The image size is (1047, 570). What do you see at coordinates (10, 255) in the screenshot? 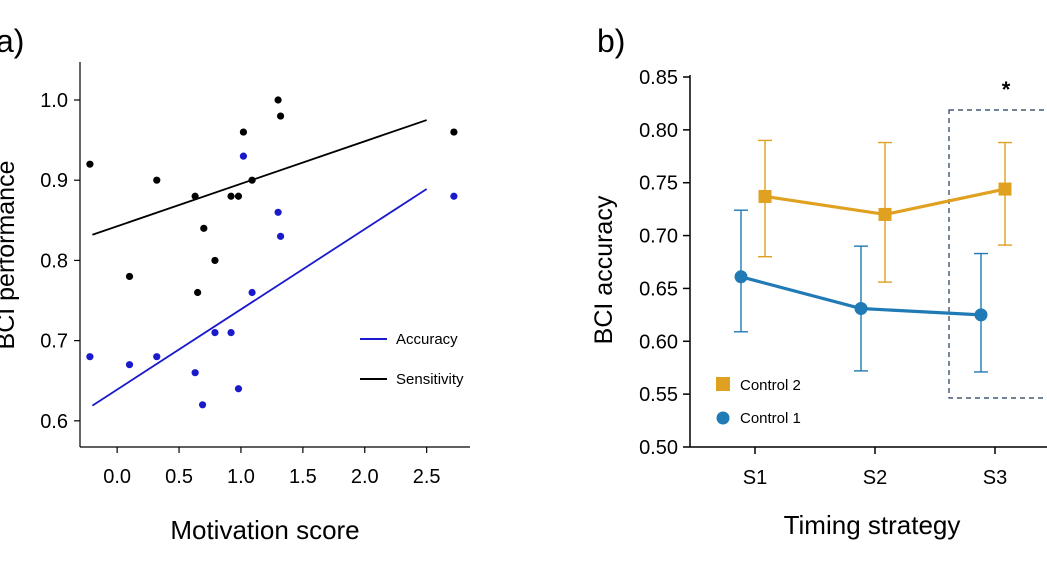
I see `panel-a-y-axis-label: BCI performance` at bounding box center [10, 255].